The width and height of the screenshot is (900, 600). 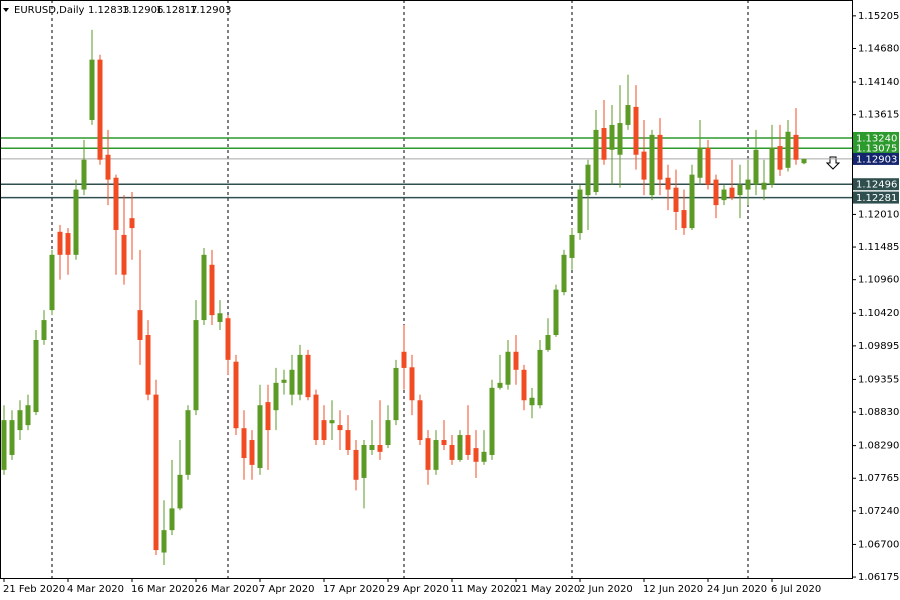 What do you see at coordinates (226, 589) in the screenshot?
I see `x-tick-label: 26 Mar 2020` at bounding box center [226, 589].